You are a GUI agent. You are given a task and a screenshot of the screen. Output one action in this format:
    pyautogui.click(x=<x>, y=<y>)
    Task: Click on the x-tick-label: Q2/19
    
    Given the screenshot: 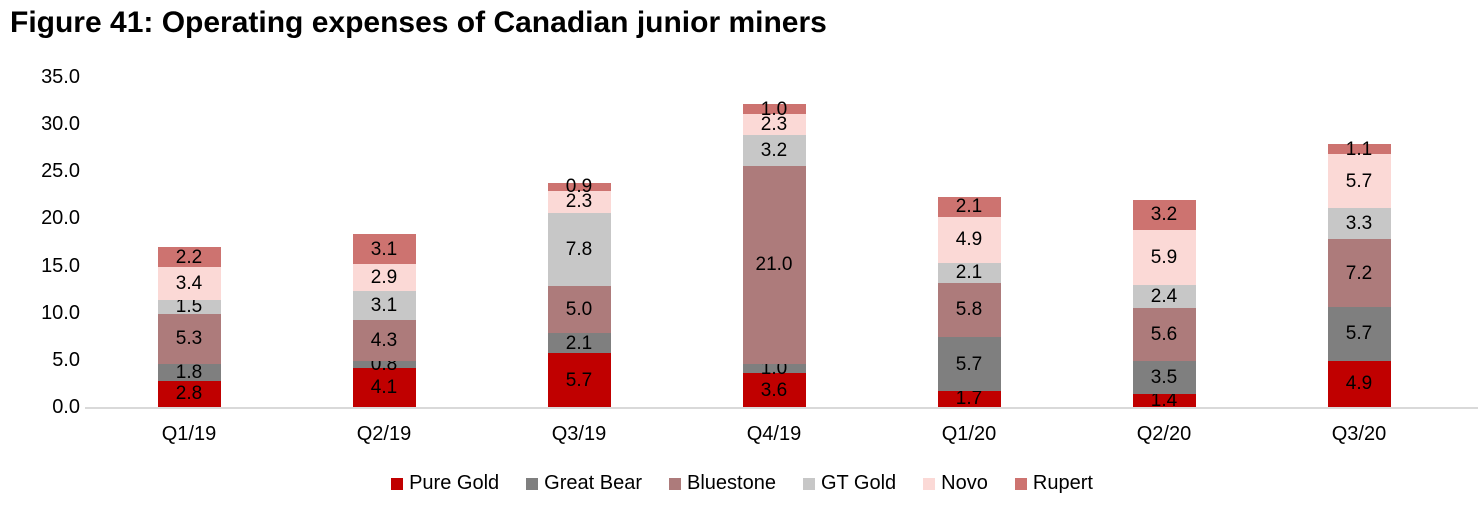 What is the action you would take?
    pyautogui.click(x=384, y=434)
    